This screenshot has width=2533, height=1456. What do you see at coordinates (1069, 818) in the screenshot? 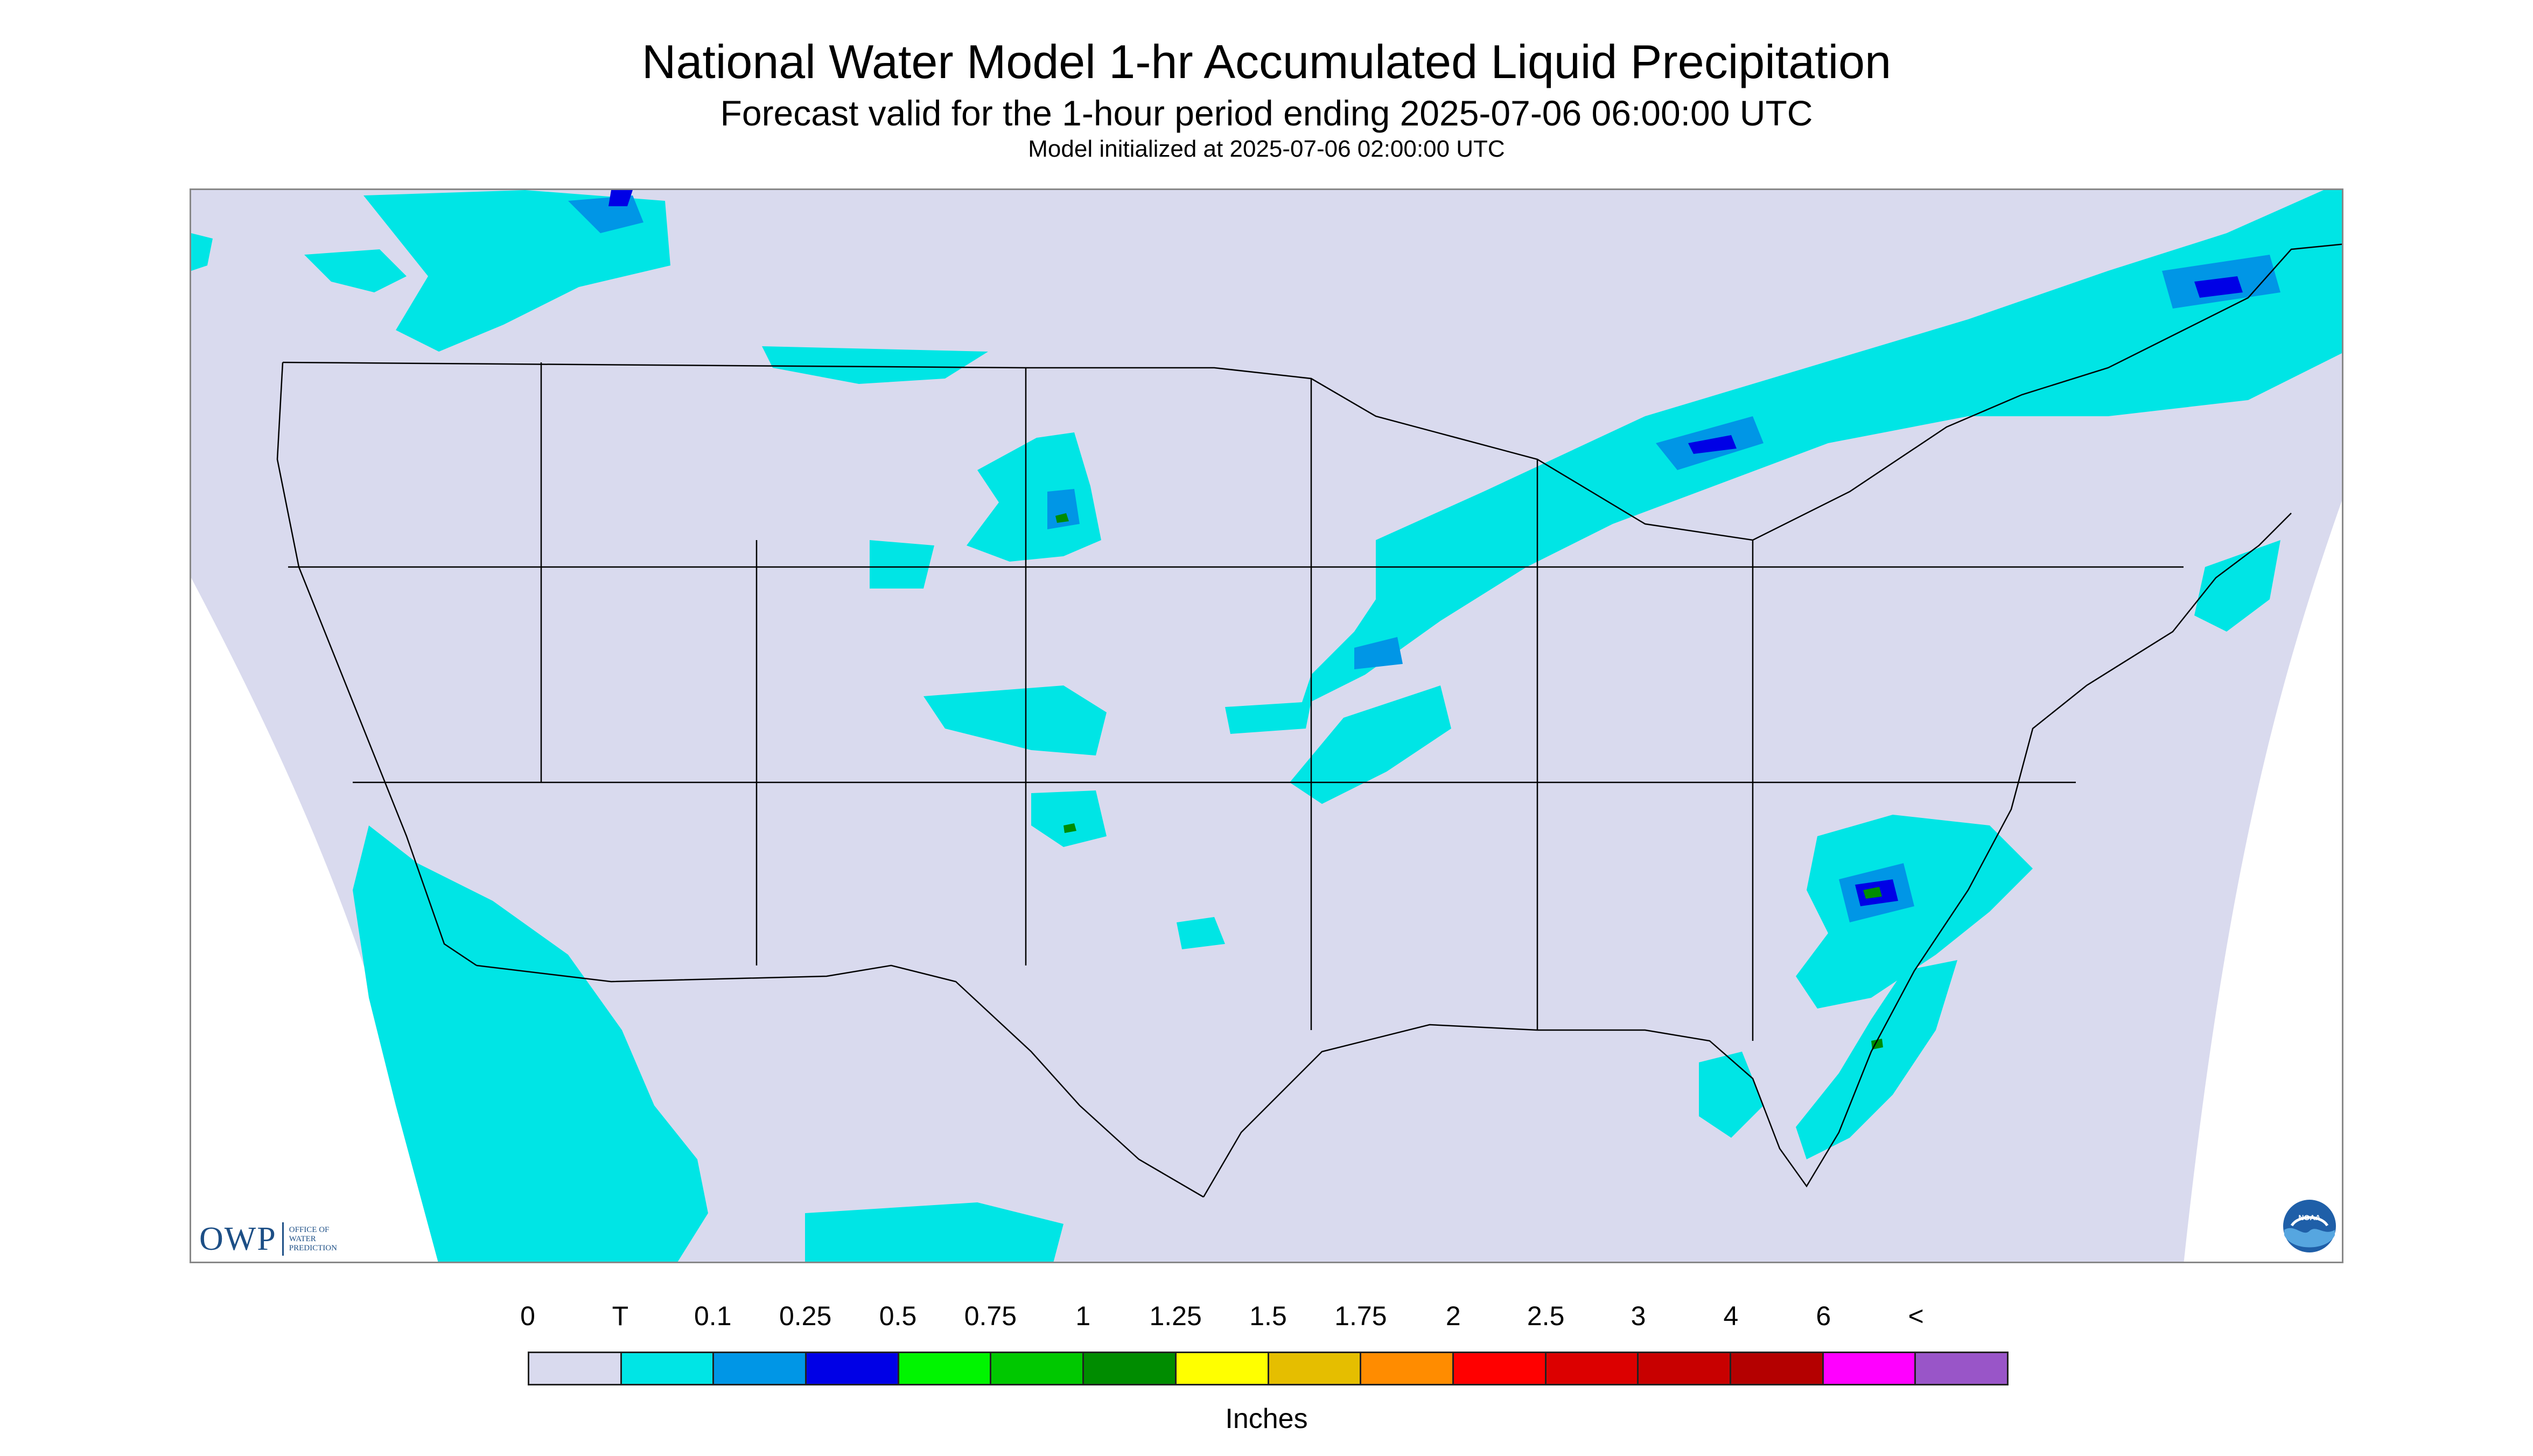
I see `precip-area-ok` at bounding box center [1069, 818].